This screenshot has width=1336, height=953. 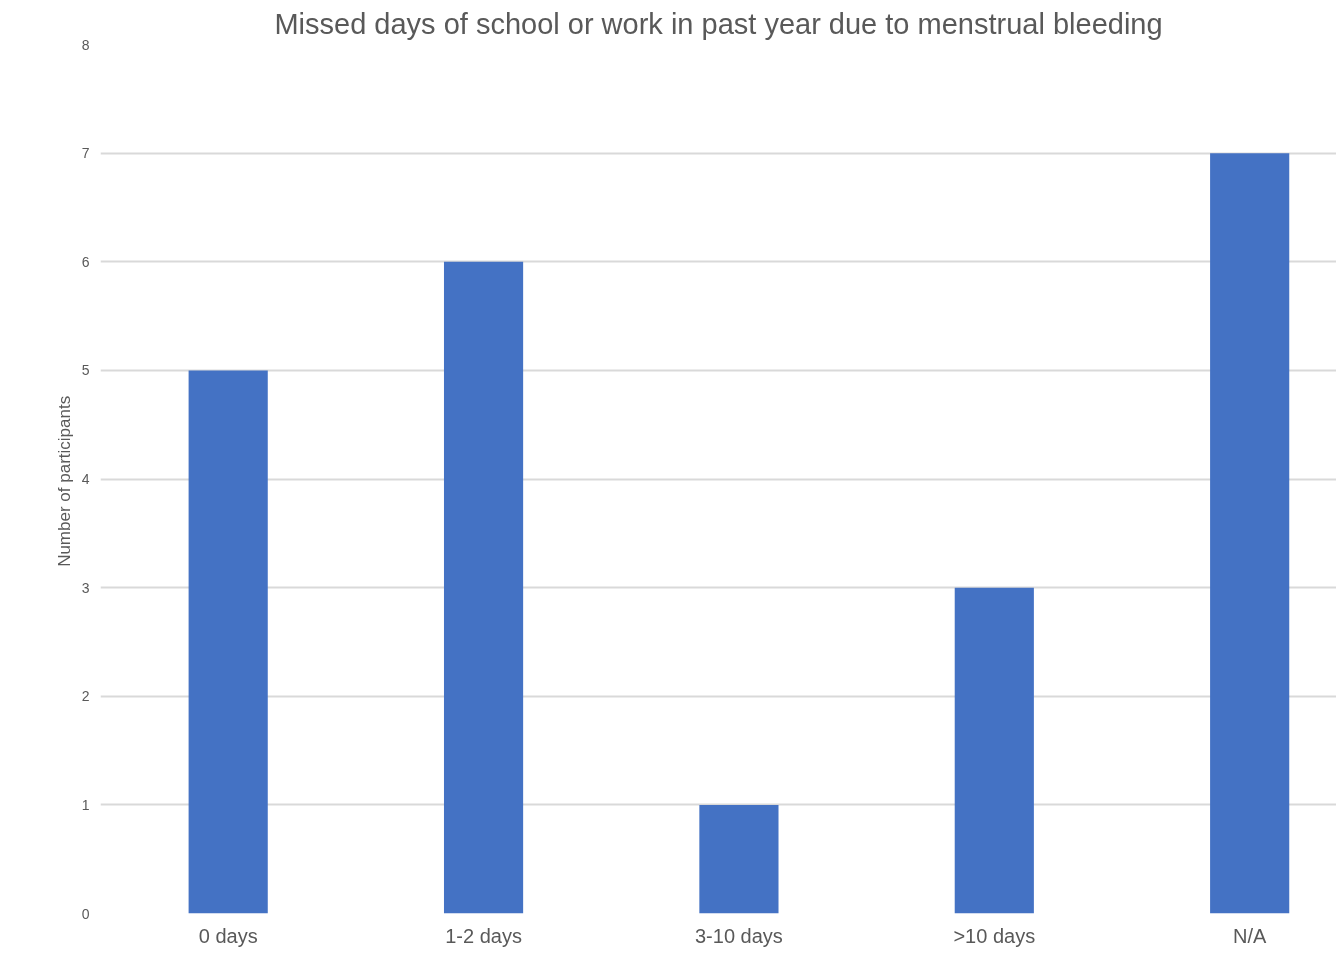 I want to click on y-tick-label: 2, so click(x=85, y=696).